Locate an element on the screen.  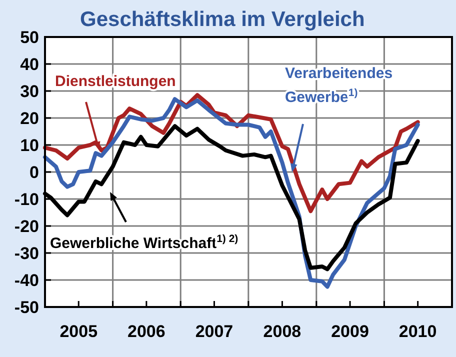
y-tick-label: -20 is located at coordinates (26, 226).